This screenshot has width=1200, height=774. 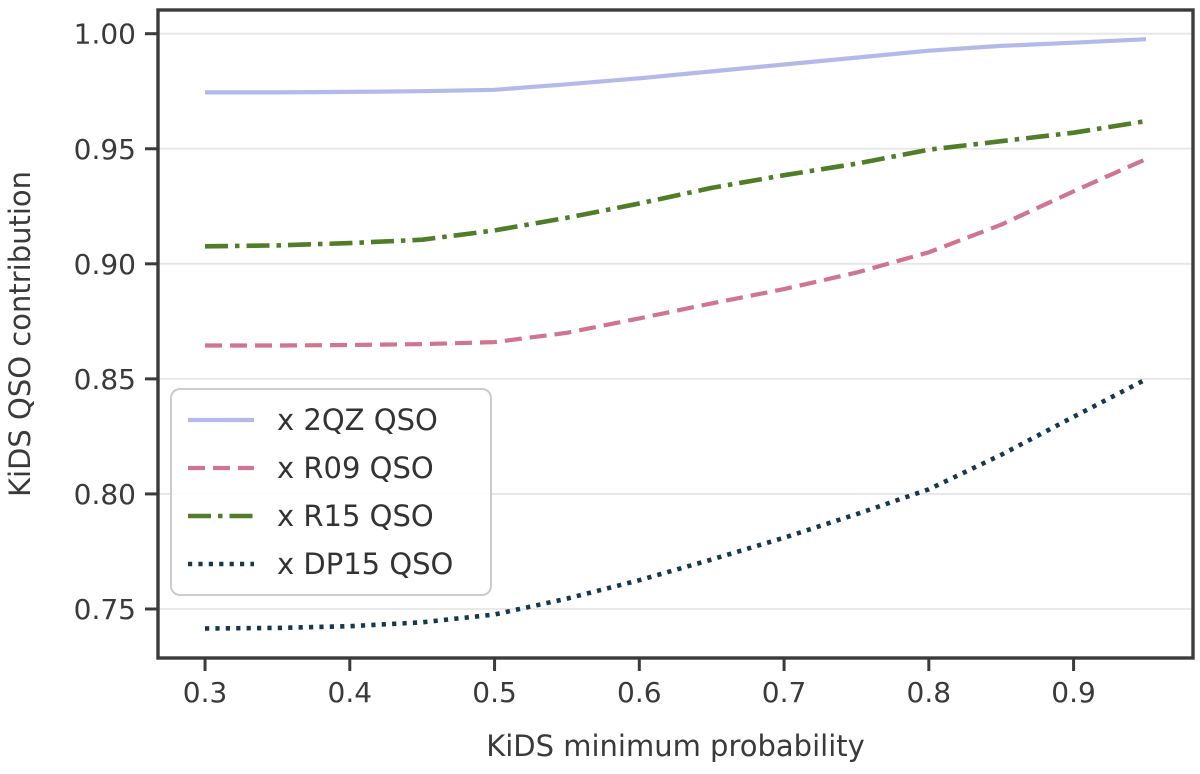 I want to click on x-tick-label: 0.8, so click(x=929, y=692).